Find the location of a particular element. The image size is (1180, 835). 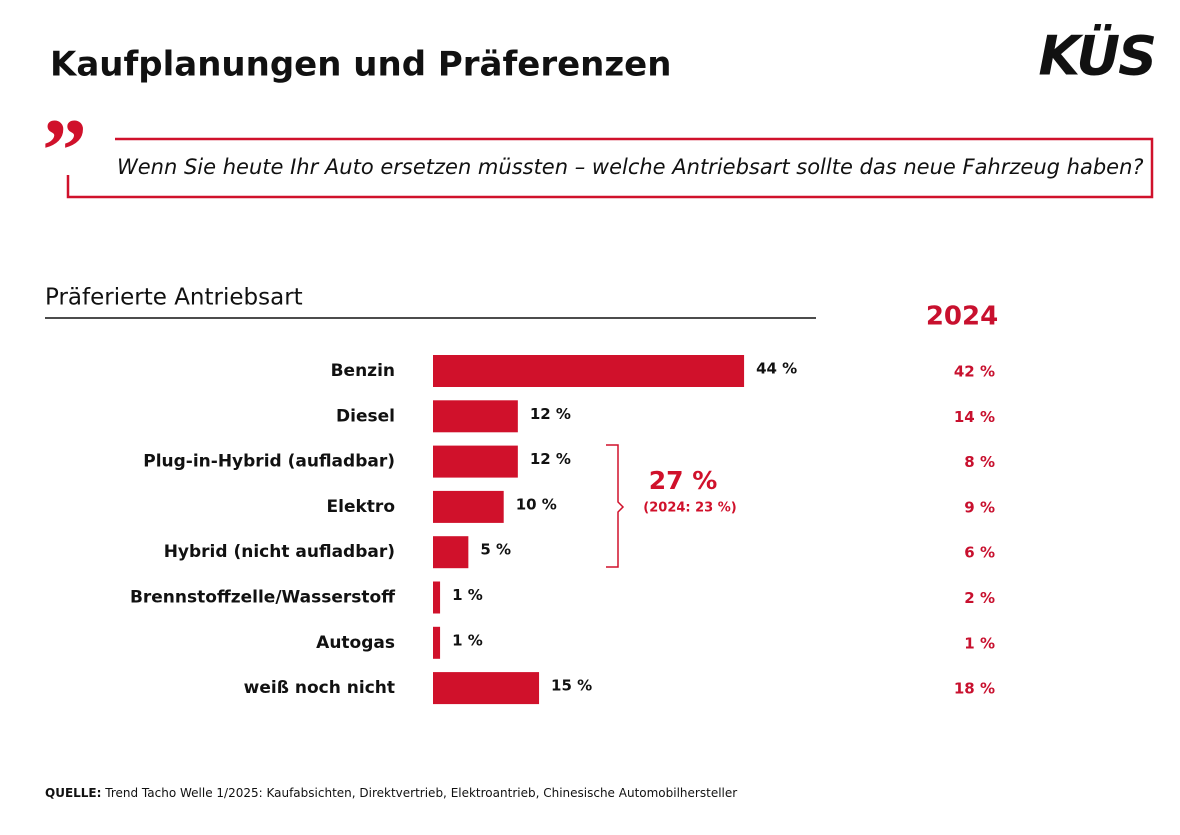

comparison-value: 9 % is located at coordinates (979, 507).